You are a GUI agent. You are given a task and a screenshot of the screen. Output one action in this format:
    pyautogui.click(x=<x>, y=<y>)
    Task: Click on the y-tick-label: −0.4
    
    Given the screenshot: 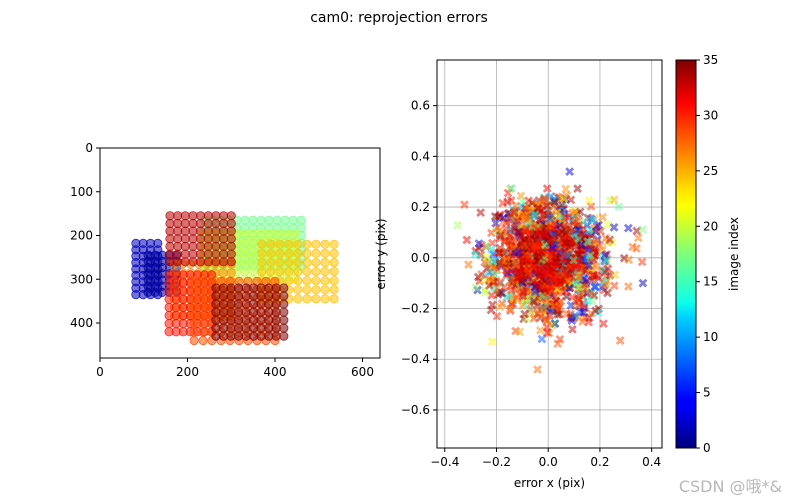 What is the action you would take?
    pyautogui.click(x=415, y=359)
    